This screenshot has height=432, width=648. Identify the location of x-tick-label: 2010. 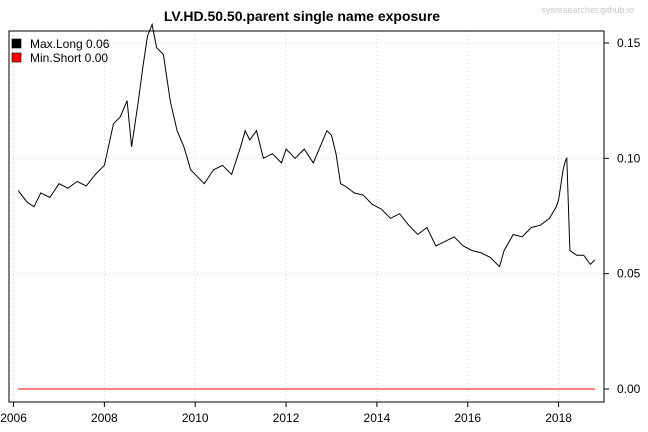
(195, 418).